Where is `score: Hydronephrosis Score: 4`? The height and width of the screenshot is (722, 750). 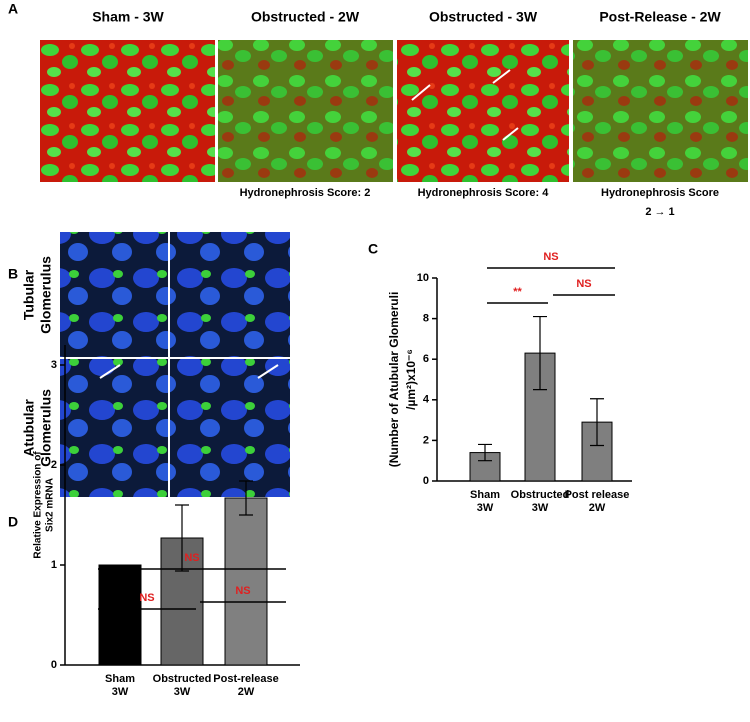
score: Hydronephrosis Score: 4 is located at coordinates (484, 193).